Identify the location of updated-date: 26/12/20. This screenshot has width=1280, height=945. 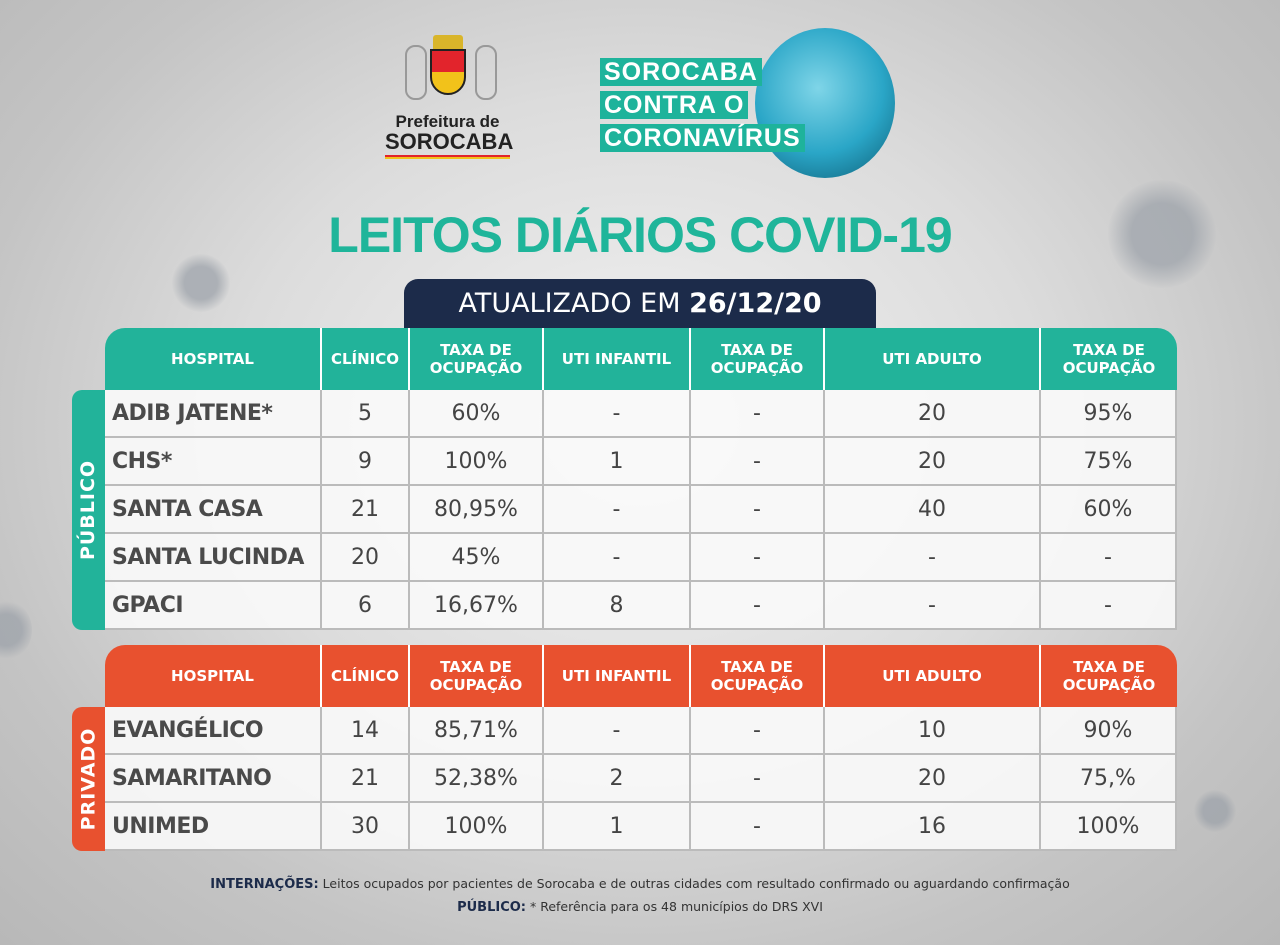
(755, 303).